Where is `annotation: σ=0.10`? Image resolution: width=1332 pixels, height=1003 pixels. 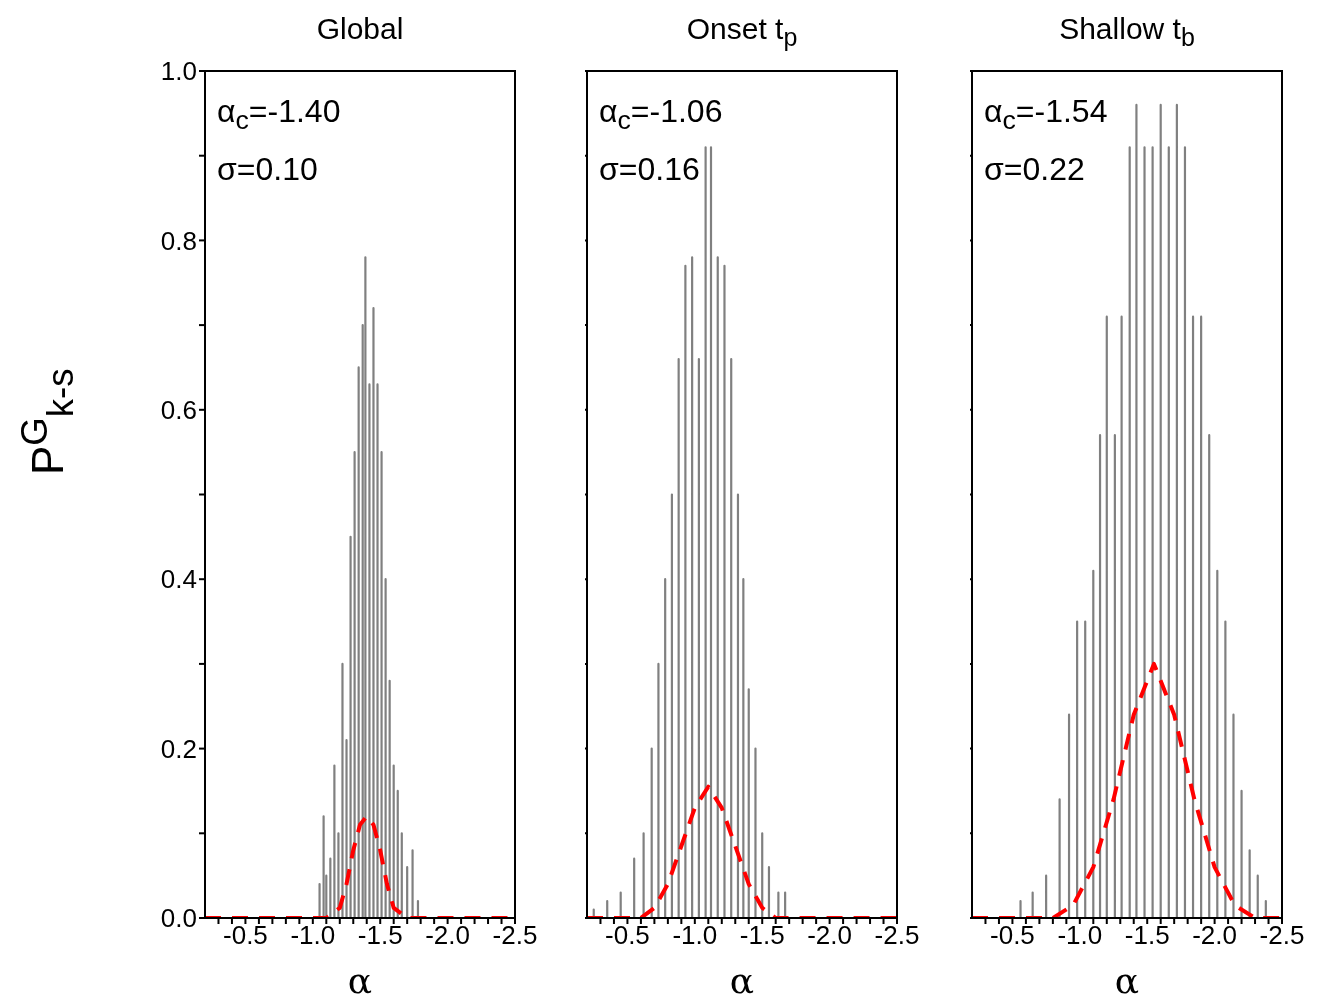 annotation: σ=0.10 is located at coordinates (267, 169).